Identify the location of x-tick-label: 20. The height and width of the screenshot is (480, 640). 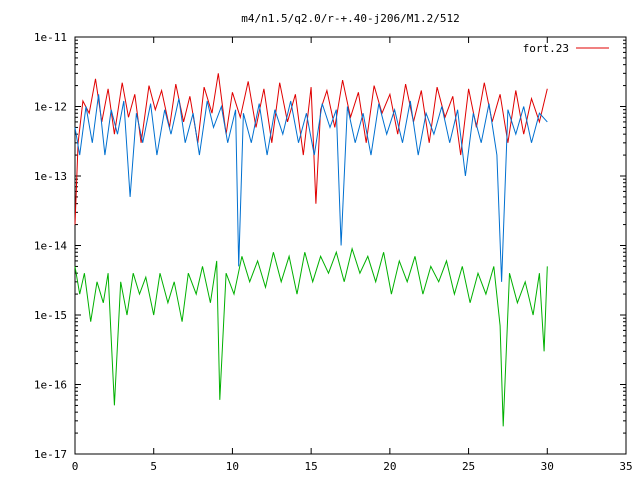
(389, 466).